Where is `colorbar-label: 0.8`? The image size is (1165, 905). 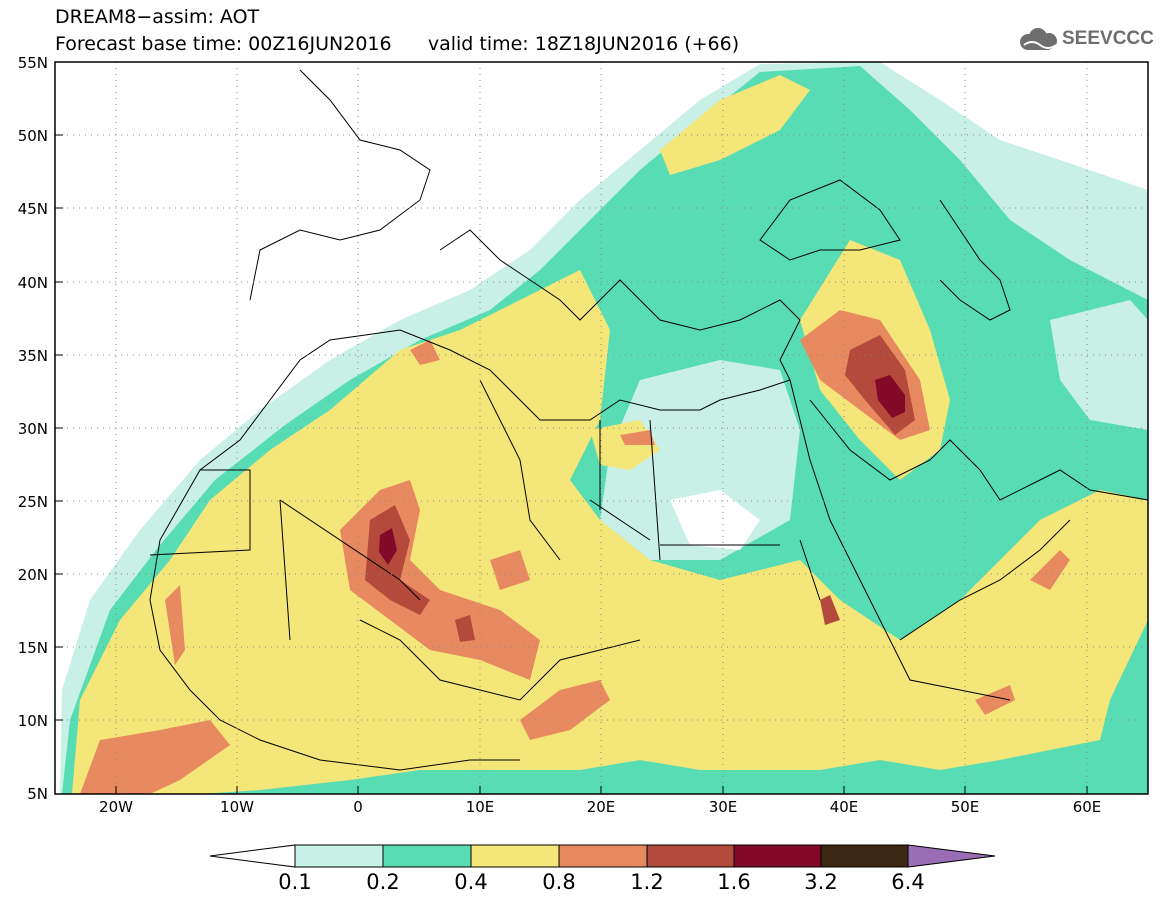 colorbar-label: 0.8 is located at coordinates (559, 882).